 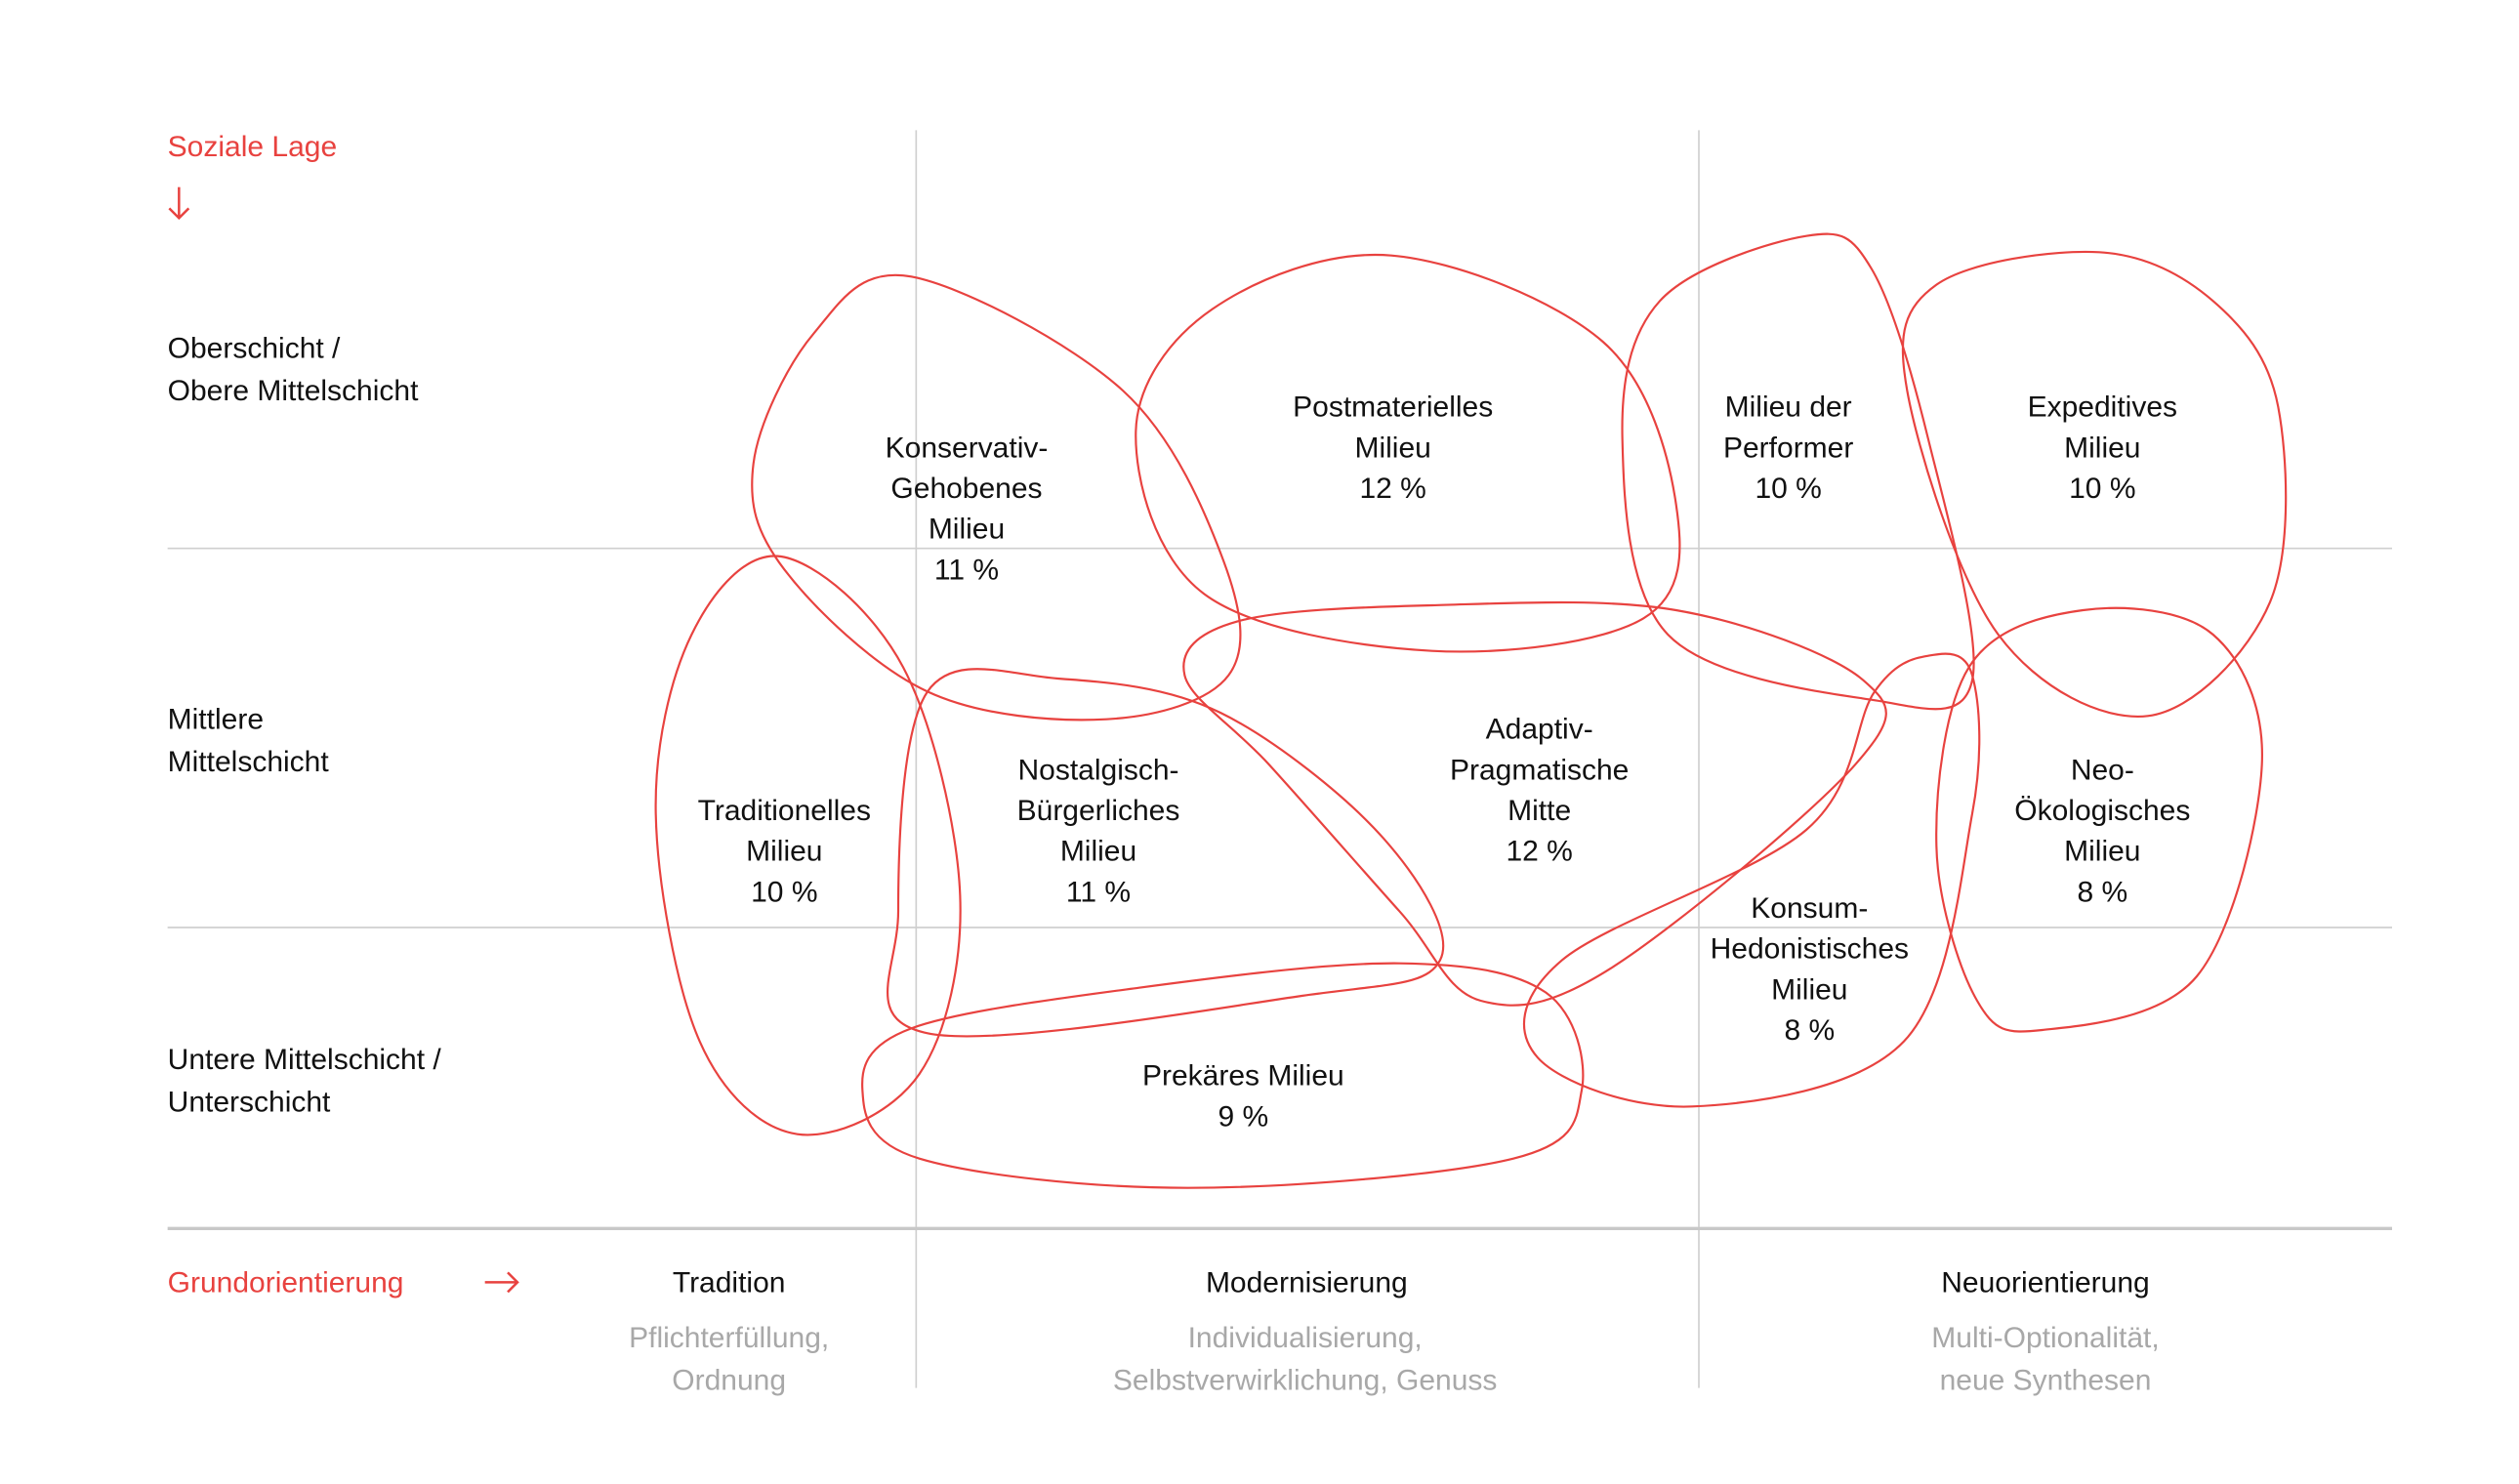 I want to click on milieu-name-line: Hedonistisches, so click(x=1810, y=950).